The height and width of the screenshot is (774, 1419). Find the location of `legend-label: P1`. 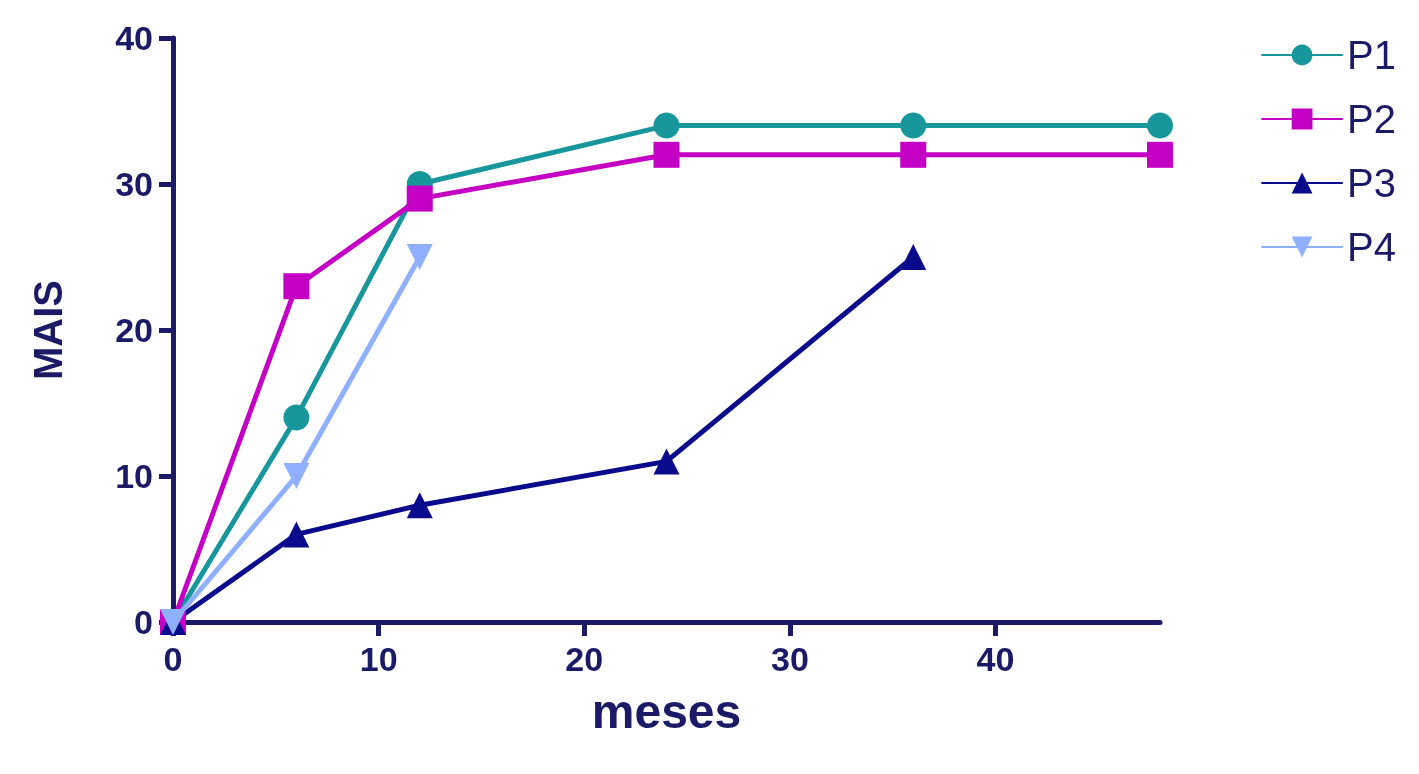

legend-label: P1 is located at coordinates (1372, 55).